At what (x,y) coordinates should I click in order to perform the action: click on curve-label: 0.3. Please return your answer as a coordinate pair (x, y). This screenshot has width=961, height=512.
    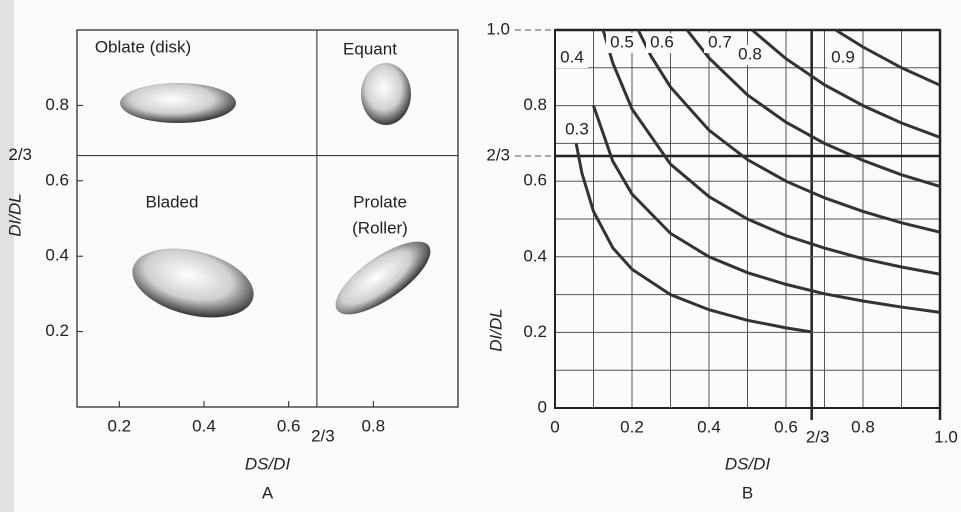
    Looking at the image, I should click on (577, 128).